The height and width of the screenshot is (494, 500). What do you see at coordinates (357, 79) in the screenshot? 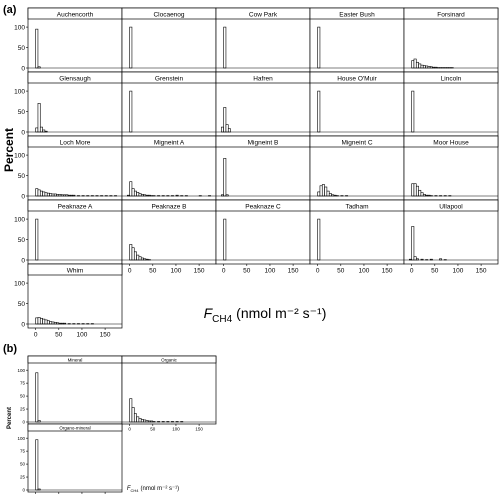
I see `facet-title: House O'Muir` at bounding box center [357, 79].